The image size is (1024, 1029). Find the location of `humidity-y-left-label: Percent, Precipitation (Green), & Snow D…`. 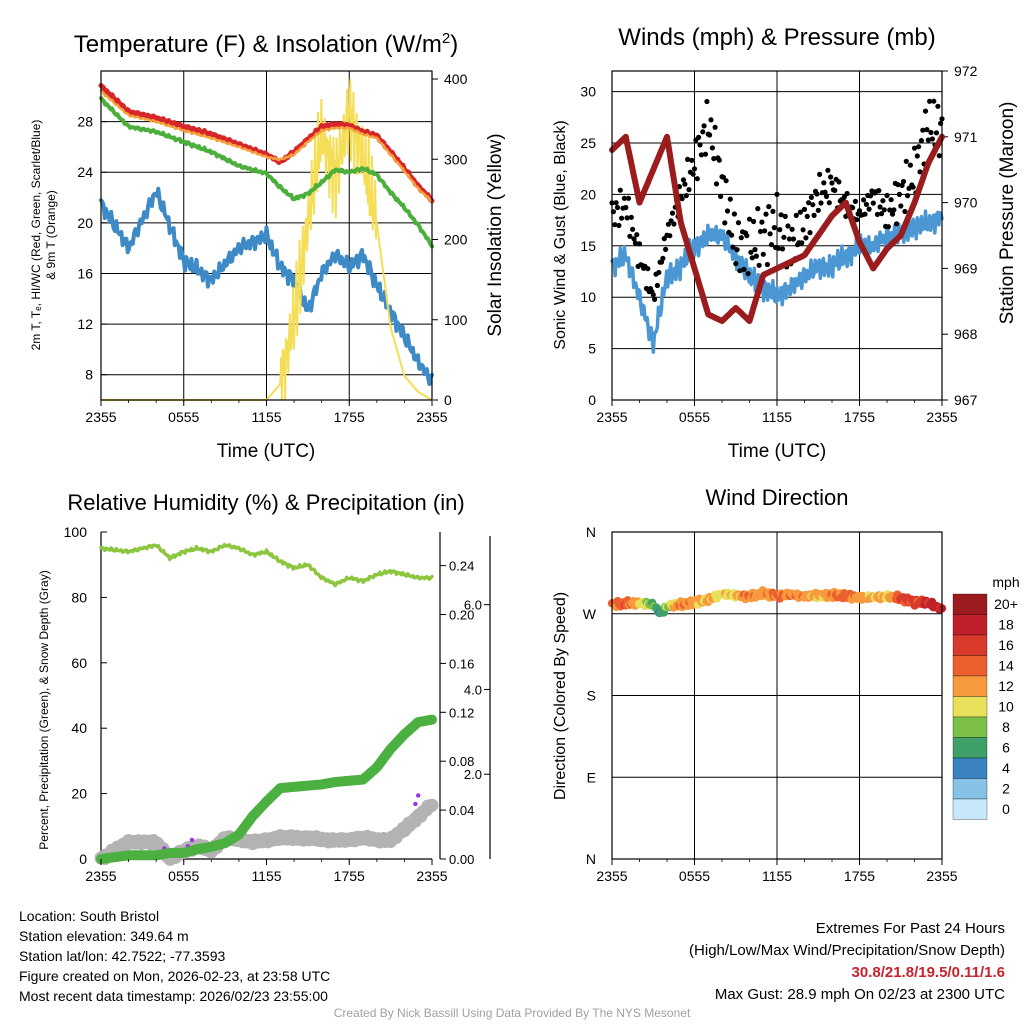

humidity-y-left-label: Percent, Precipitation (Green), & Snow D… is located at coordinates (44, 709).